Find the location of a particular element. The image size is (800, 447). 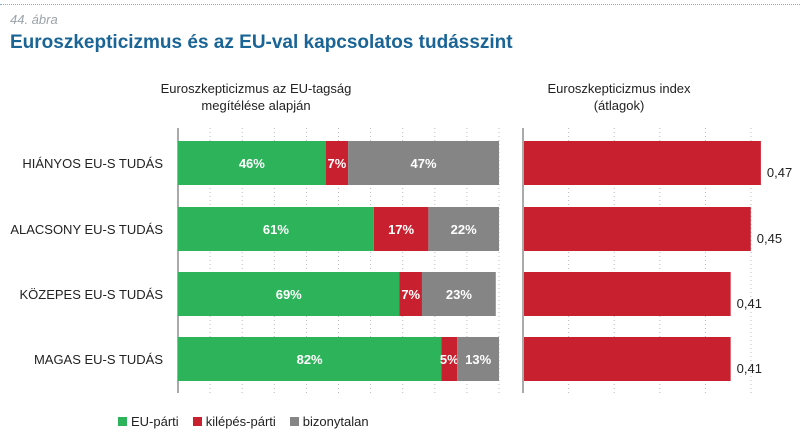

stacked-bar-data-label: 13% is located at coordinates (478, 359).